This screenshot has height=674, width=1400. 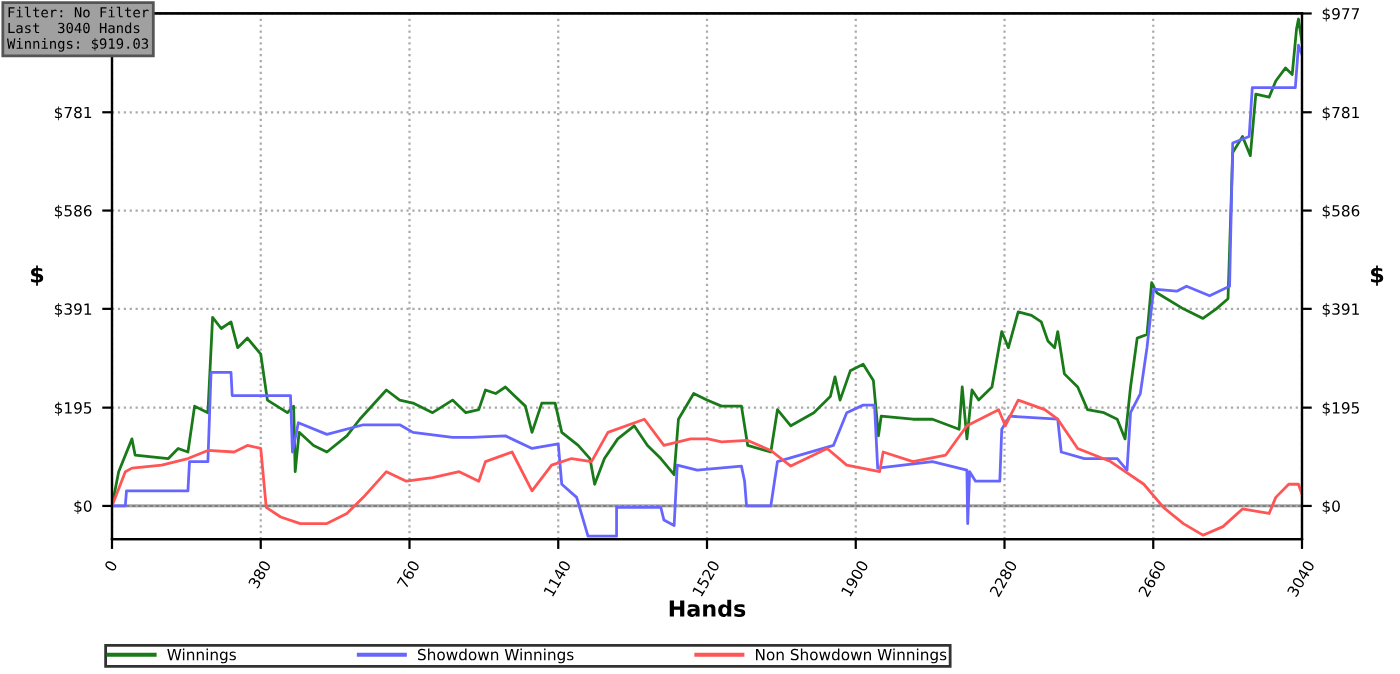 What do you see at coordinates (707, 608) in the screenshot?
I see `x-axis-title: Hands` at bounding box center [707, 608].